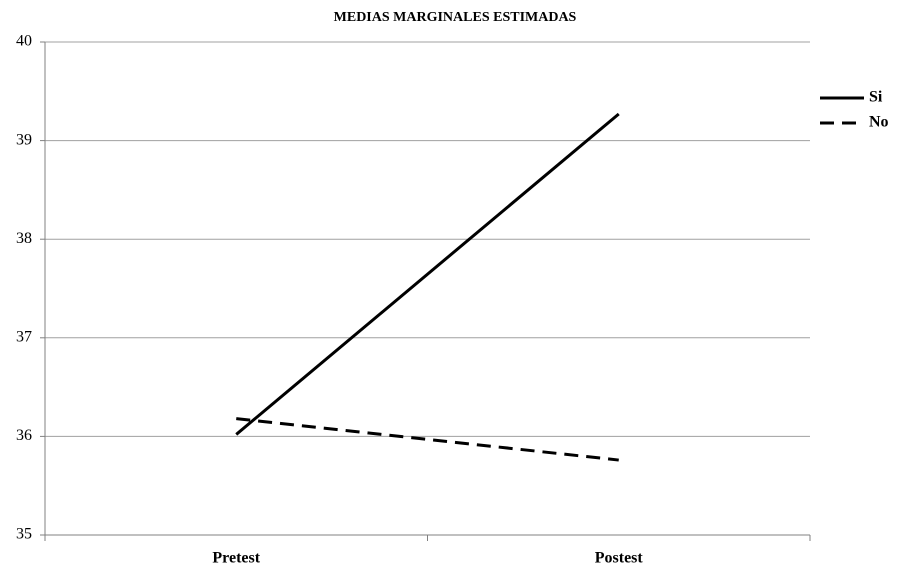 This screenshot has width=909, height=567. I want to click on y-tick-label: 40, so click(24, 41).